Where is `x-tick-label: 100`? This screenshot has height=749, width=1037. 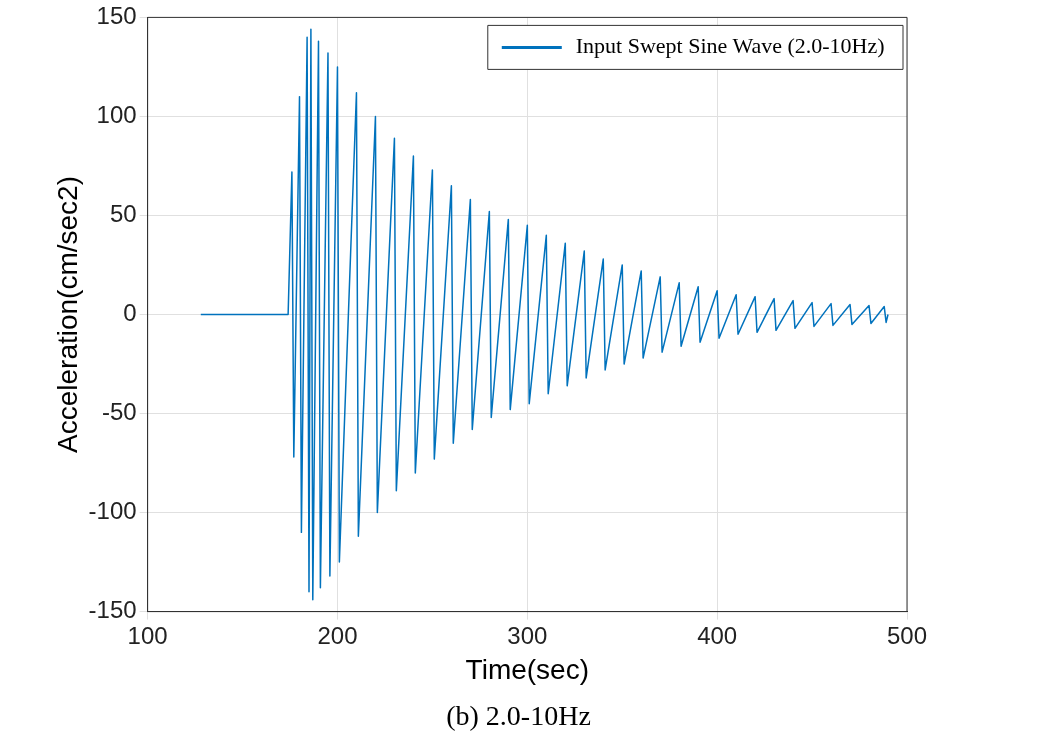
x-tick-label: 100 is located at coordinates (147, 635).